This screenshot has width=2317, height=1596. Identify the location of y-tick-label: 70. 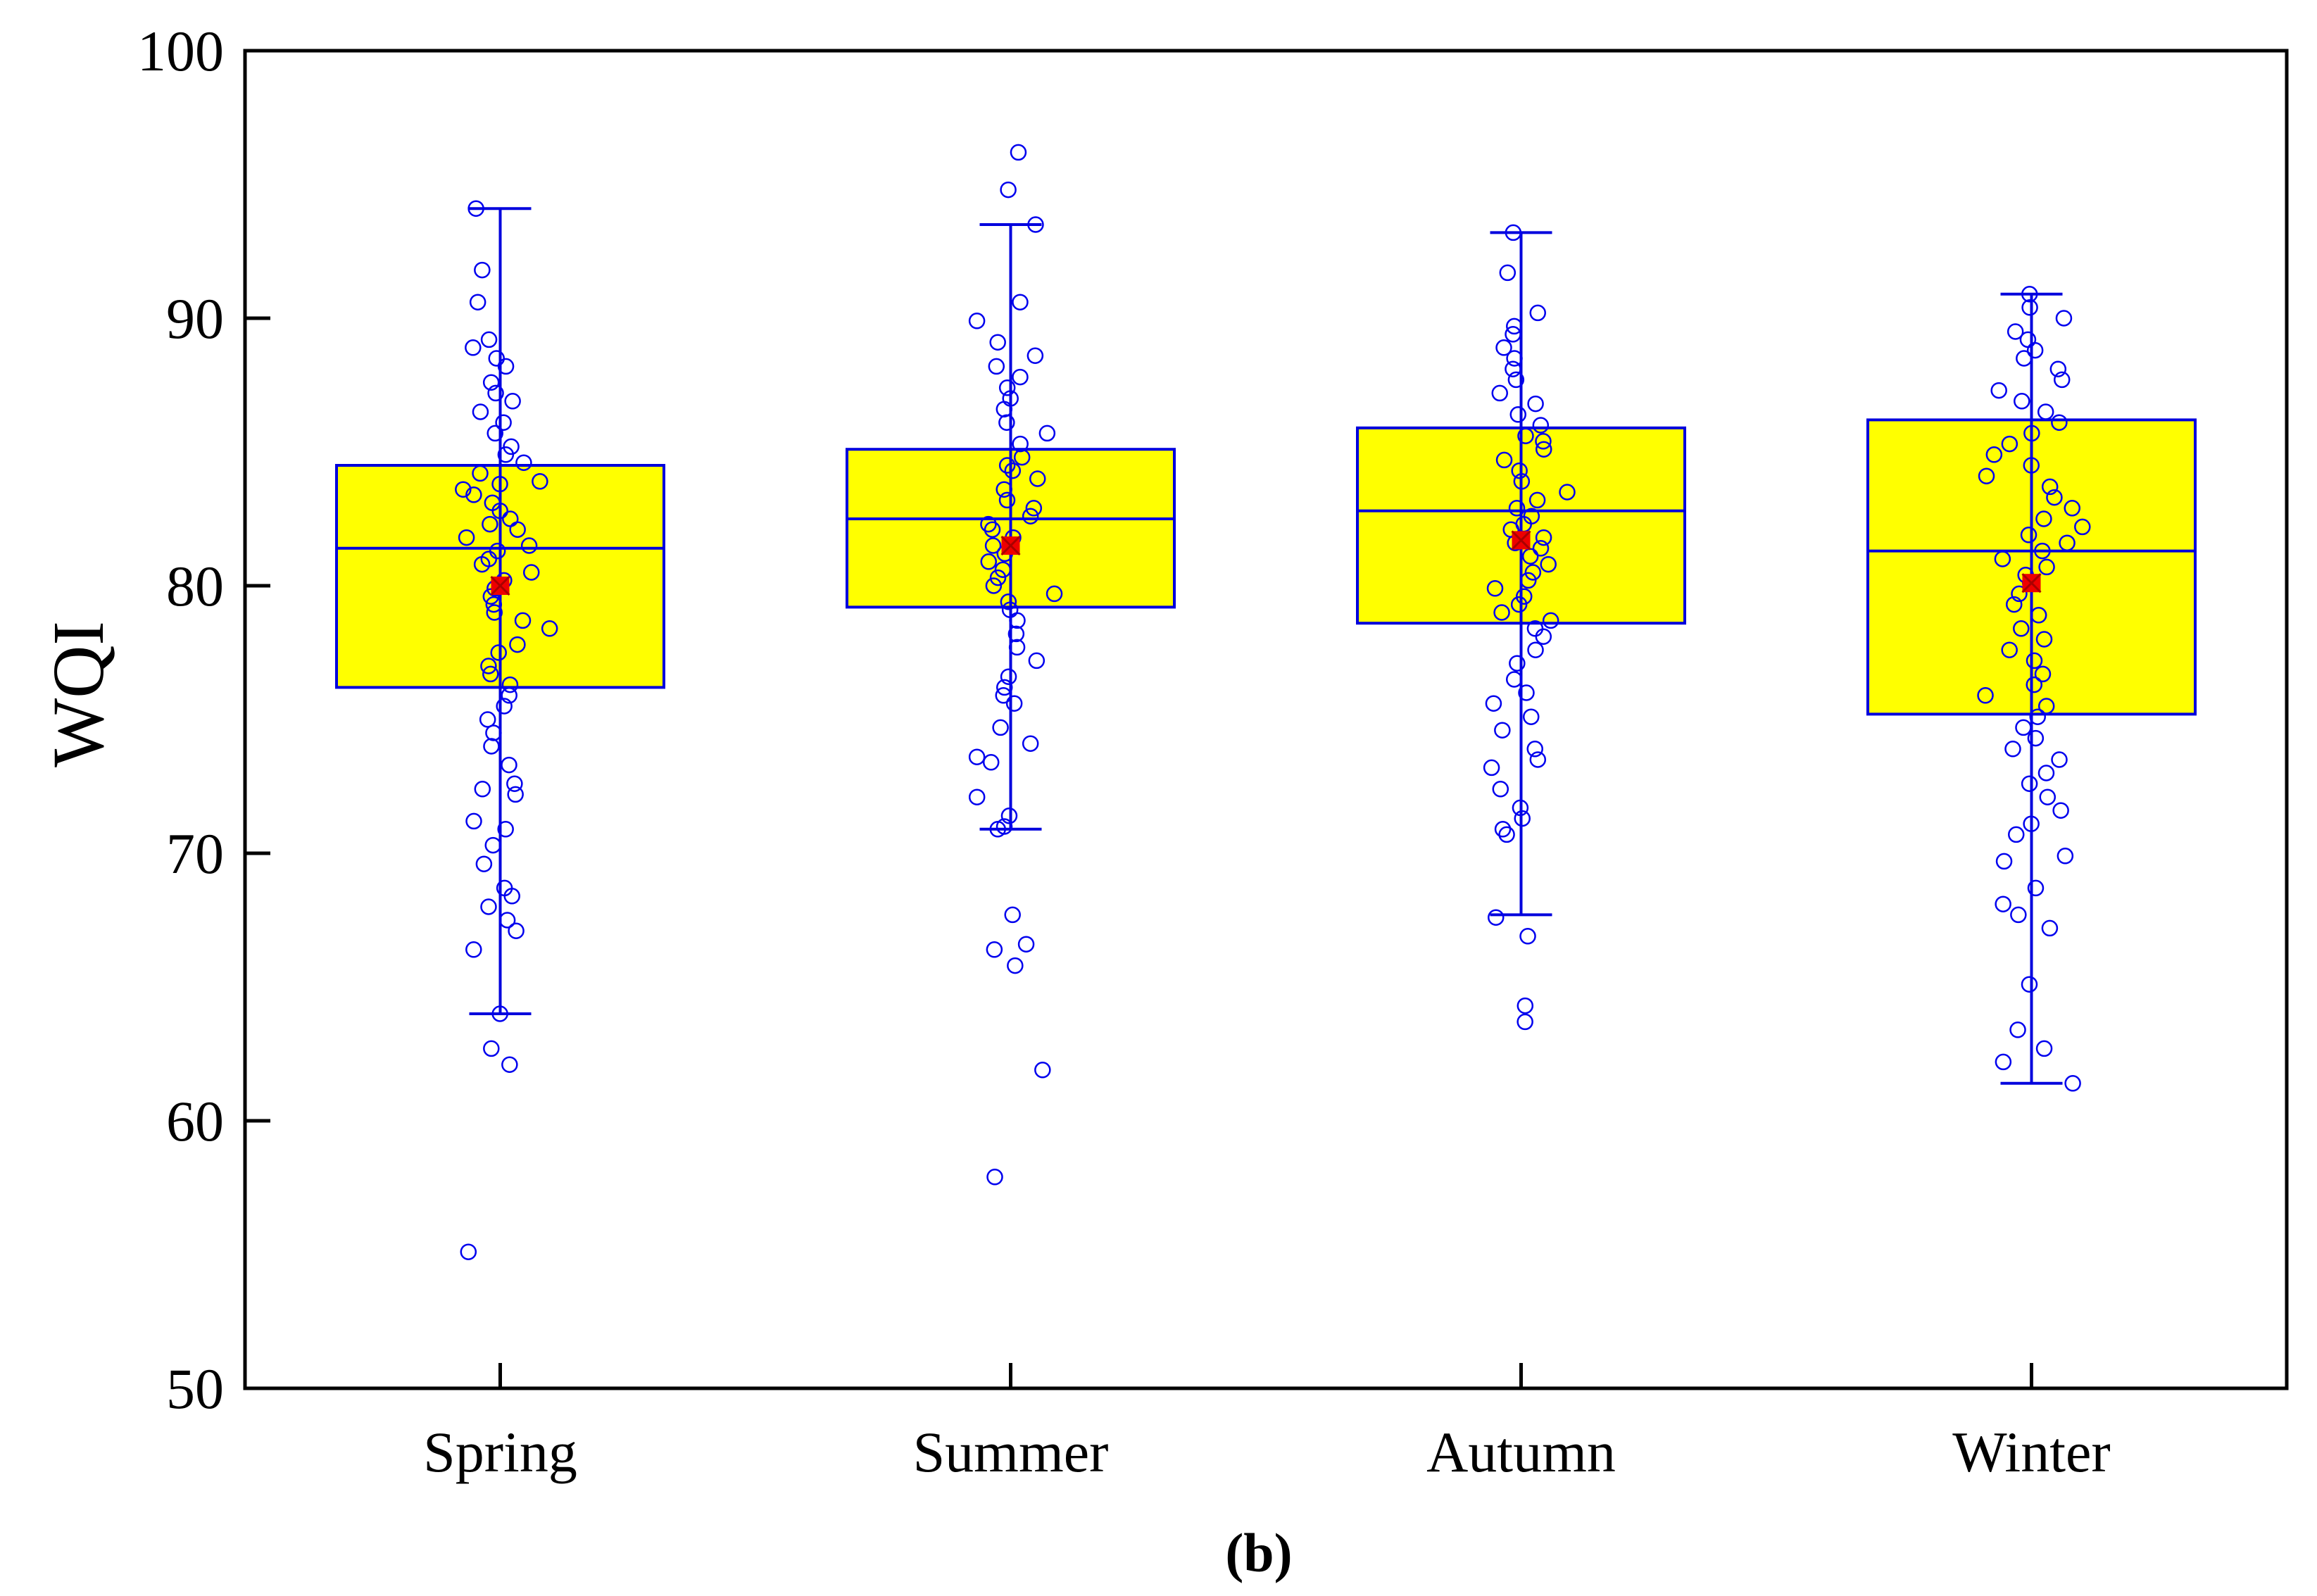
(195, 854).